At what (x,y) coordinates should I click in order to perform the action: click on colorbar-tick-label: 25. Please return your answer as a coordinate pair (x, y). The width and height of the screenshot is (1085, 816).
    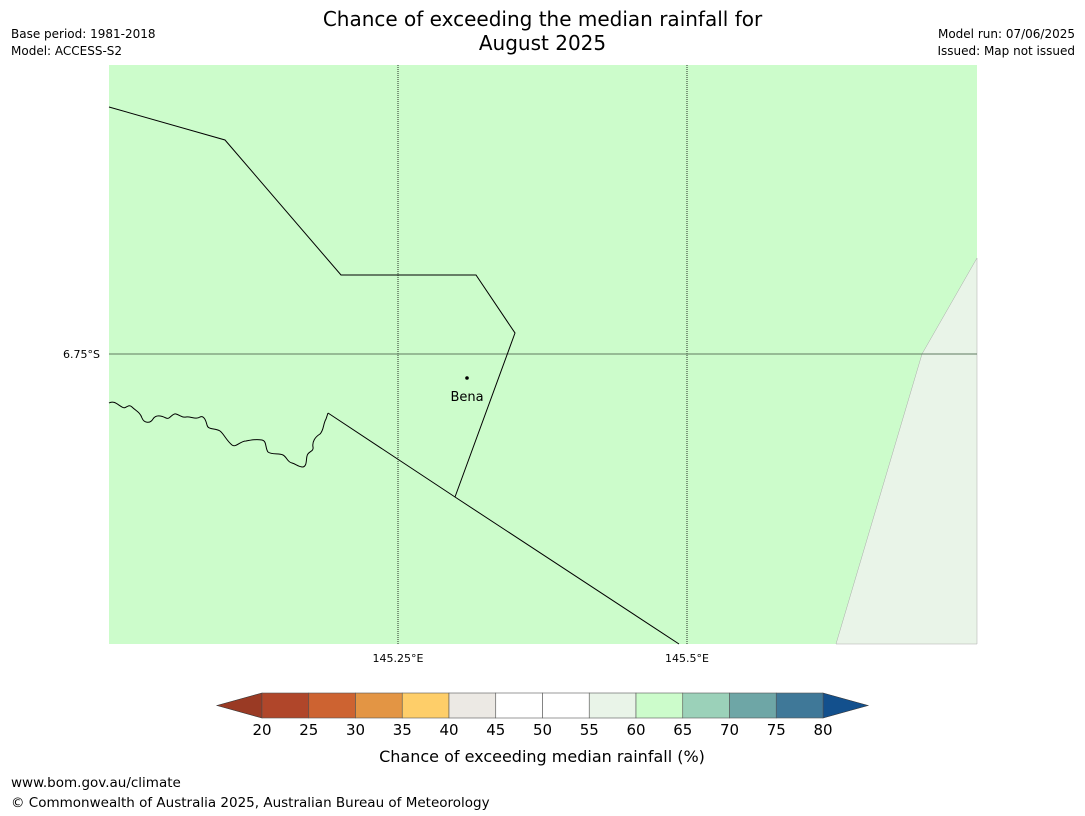
    Looking at the image, I should click on (308, 730).